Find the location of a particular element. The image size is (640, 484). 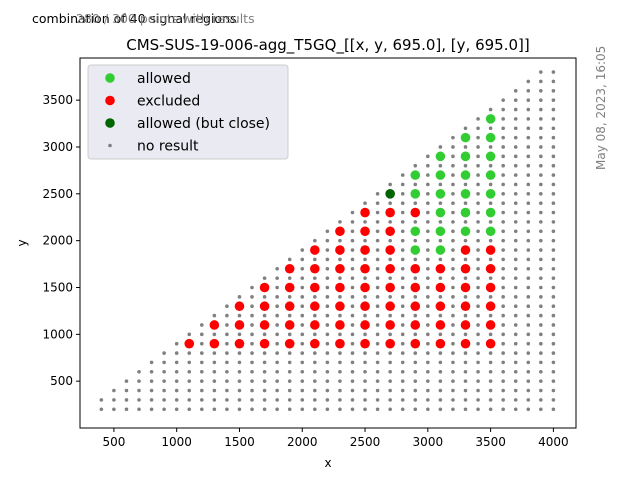

x-tick-label: 2500 is located at coordinates (365, 442).